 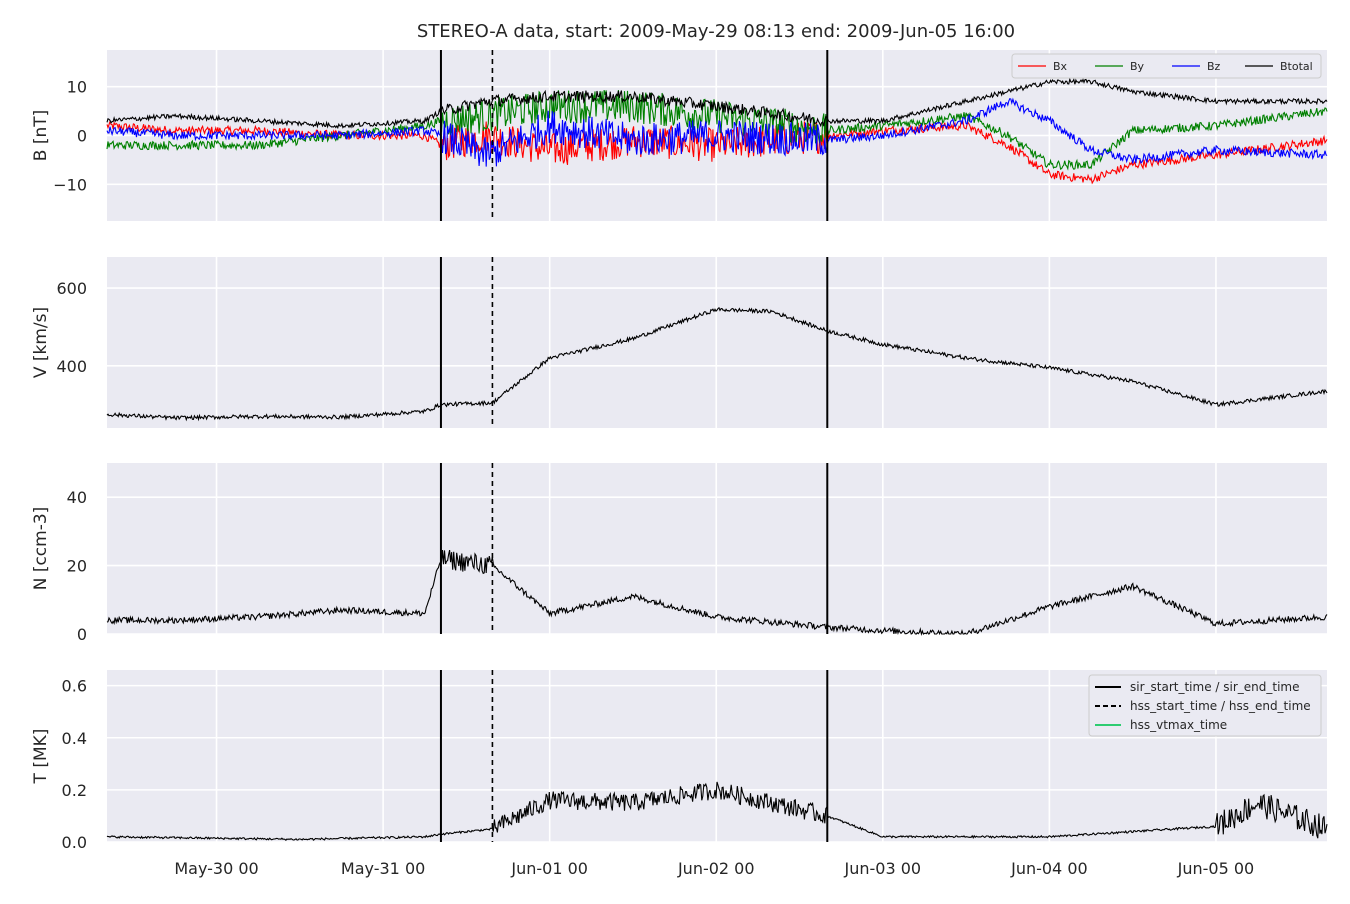 I want to click on y-tick-label: 0.0, so click(x=74, y=842).